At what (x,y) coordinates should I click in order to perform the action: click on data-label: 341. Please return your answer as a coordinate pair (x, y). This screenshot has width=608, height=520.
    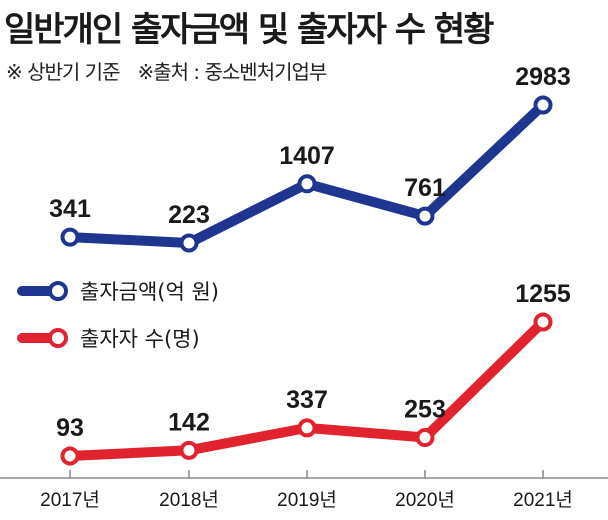
    Looking at the image, I should click on (70, 209).